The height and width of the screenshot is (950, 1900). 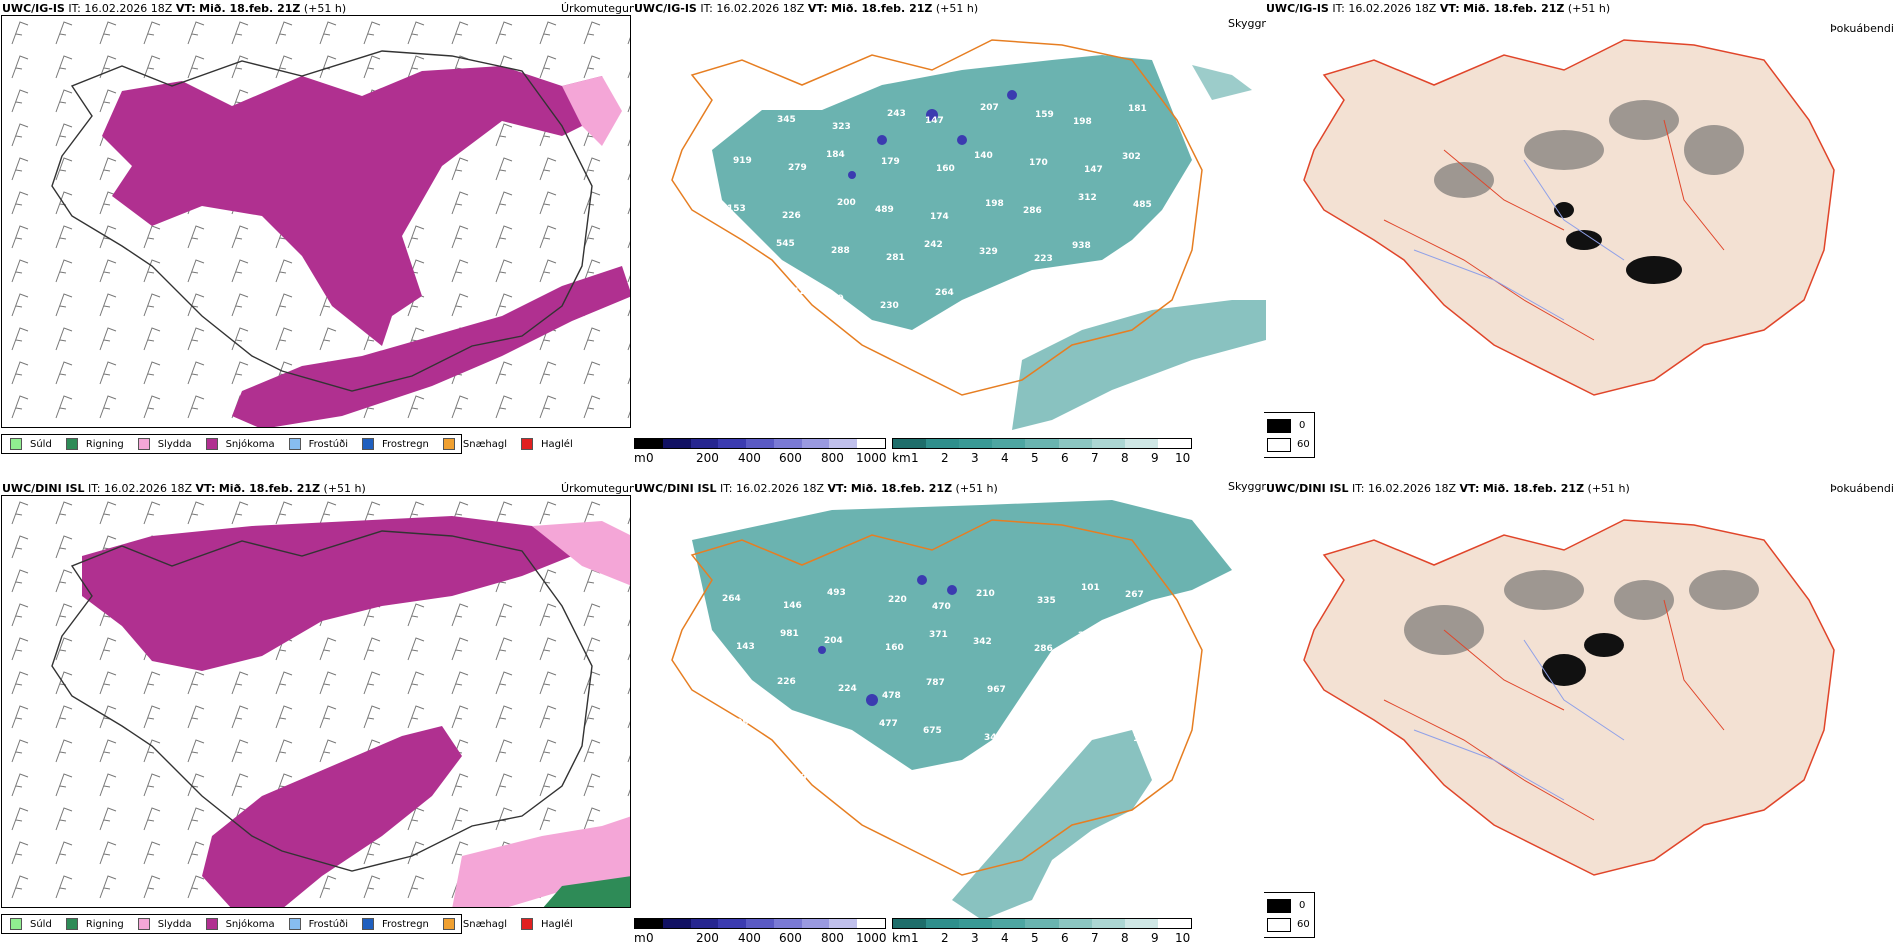 What do you see at coordinates (835, 155) in the screenshot?
I see `visibility-value-label: 184` at bounding box center [835, 155].